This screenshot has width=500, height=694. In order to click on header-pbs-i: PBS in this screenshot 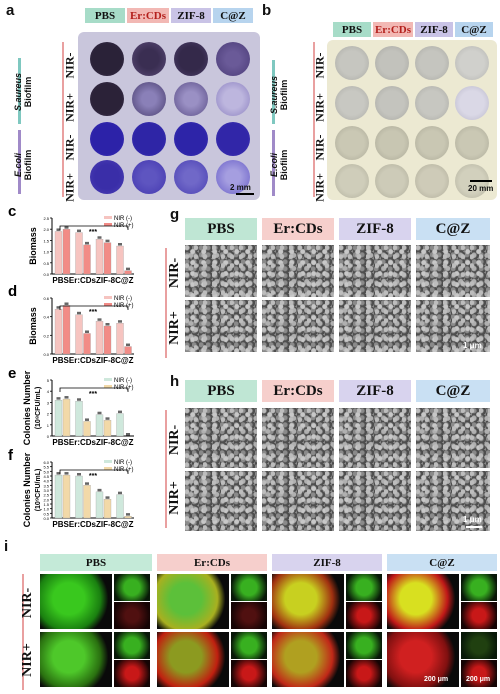, I will do `click(96, 562)`.